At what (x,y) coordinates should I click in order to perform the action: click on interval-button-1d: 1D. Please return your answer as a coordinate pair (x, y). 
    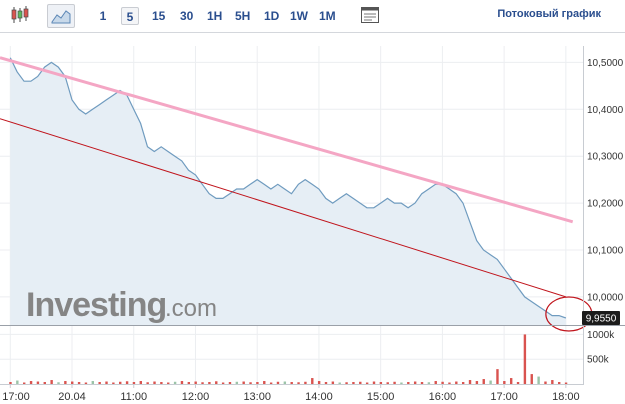
    Looking at the image, I should click on (272, 16).